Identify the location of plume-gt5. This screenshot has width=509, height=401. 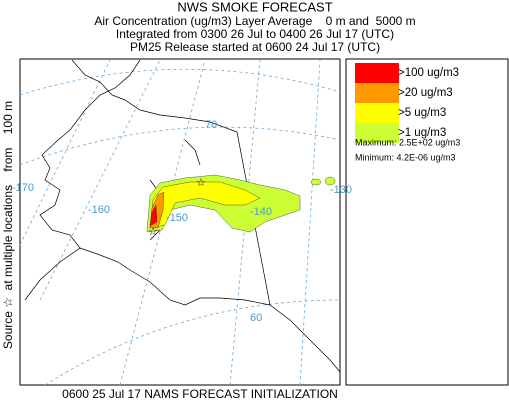
(205, 205).